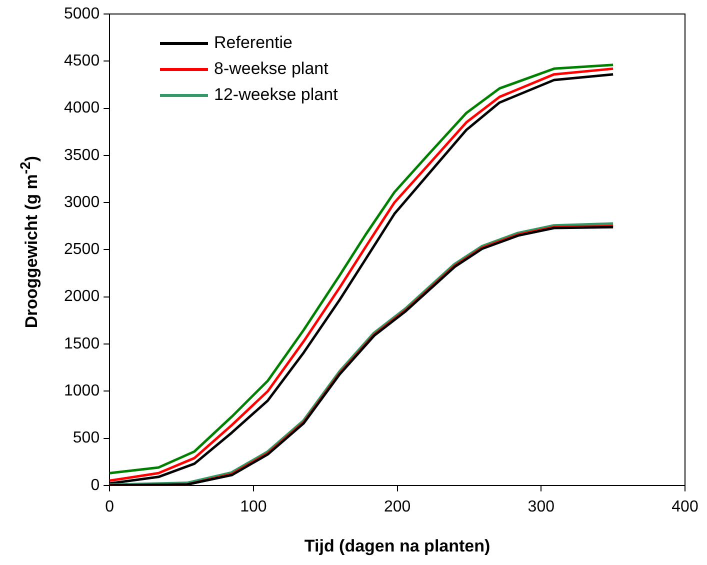 Image resolution: width=707 pixels, height=565 pixels. Describe the element at coordinates (276, 95) in the screenshot. I see `legend-label: 12-weekse plant` at that location.